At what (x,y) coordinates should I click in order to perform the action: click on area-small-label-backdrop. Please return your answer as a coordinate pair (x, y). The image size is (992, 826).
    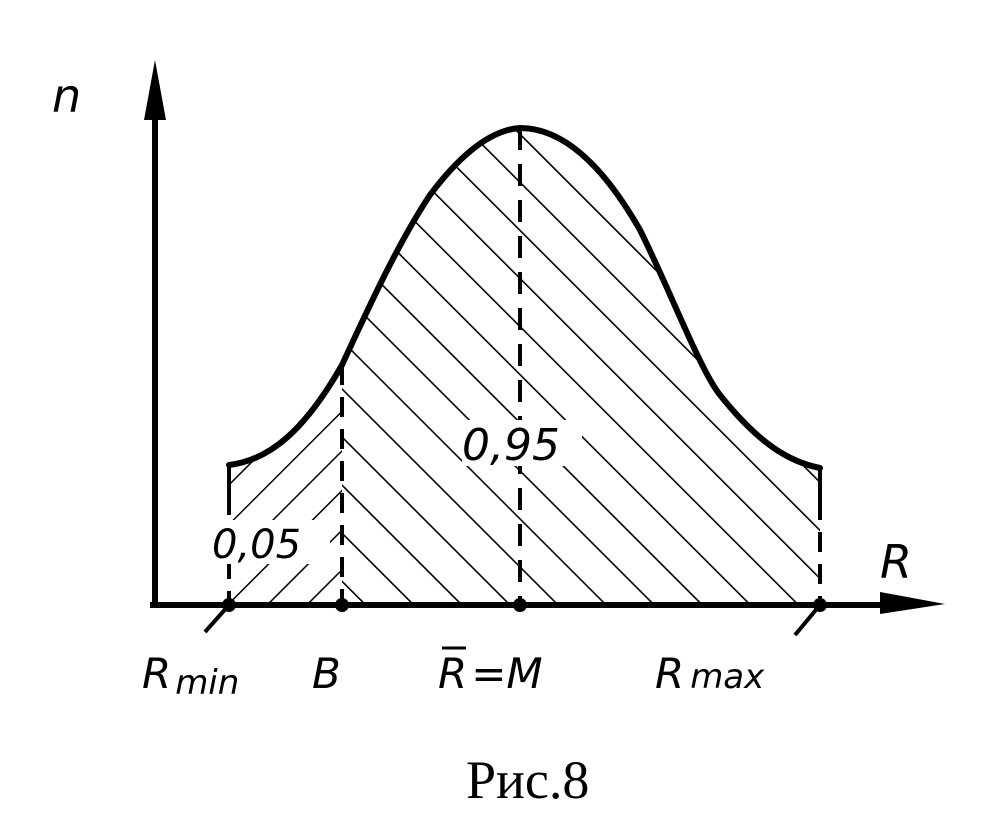
    Looking at the image, I should click on (270, 542).